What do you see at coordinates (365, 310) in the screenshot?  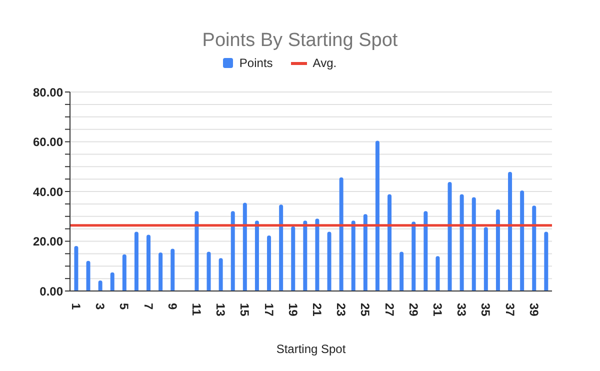 I see `x-tick-label: 25` at bounding box center [365, 310].